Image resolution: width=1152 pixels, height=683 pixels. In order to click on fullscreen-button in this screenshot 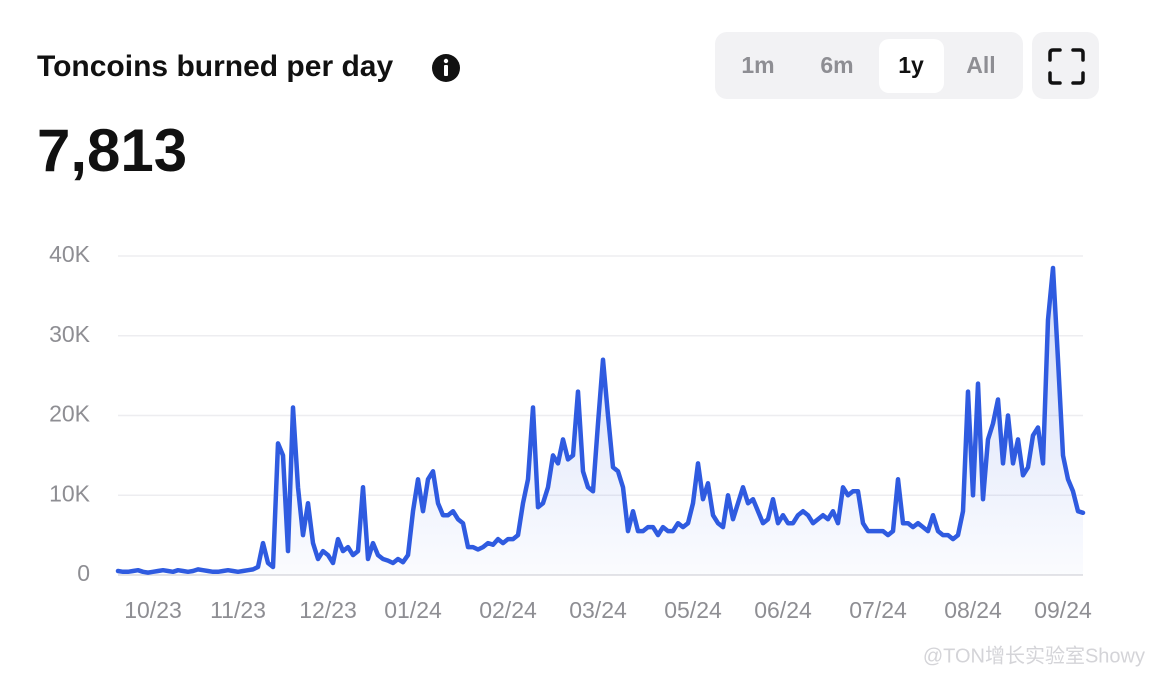, I will do `click(1065, 65)`.